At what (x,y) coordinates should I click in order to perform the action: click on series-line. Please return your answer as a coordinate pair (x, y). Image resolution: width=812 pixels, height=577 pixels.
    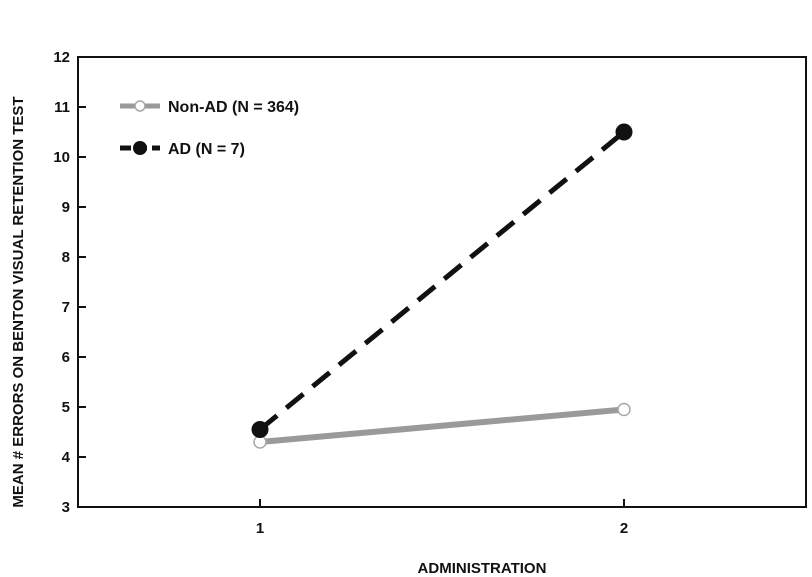
    Looking at the image, I should click on (442, 425).